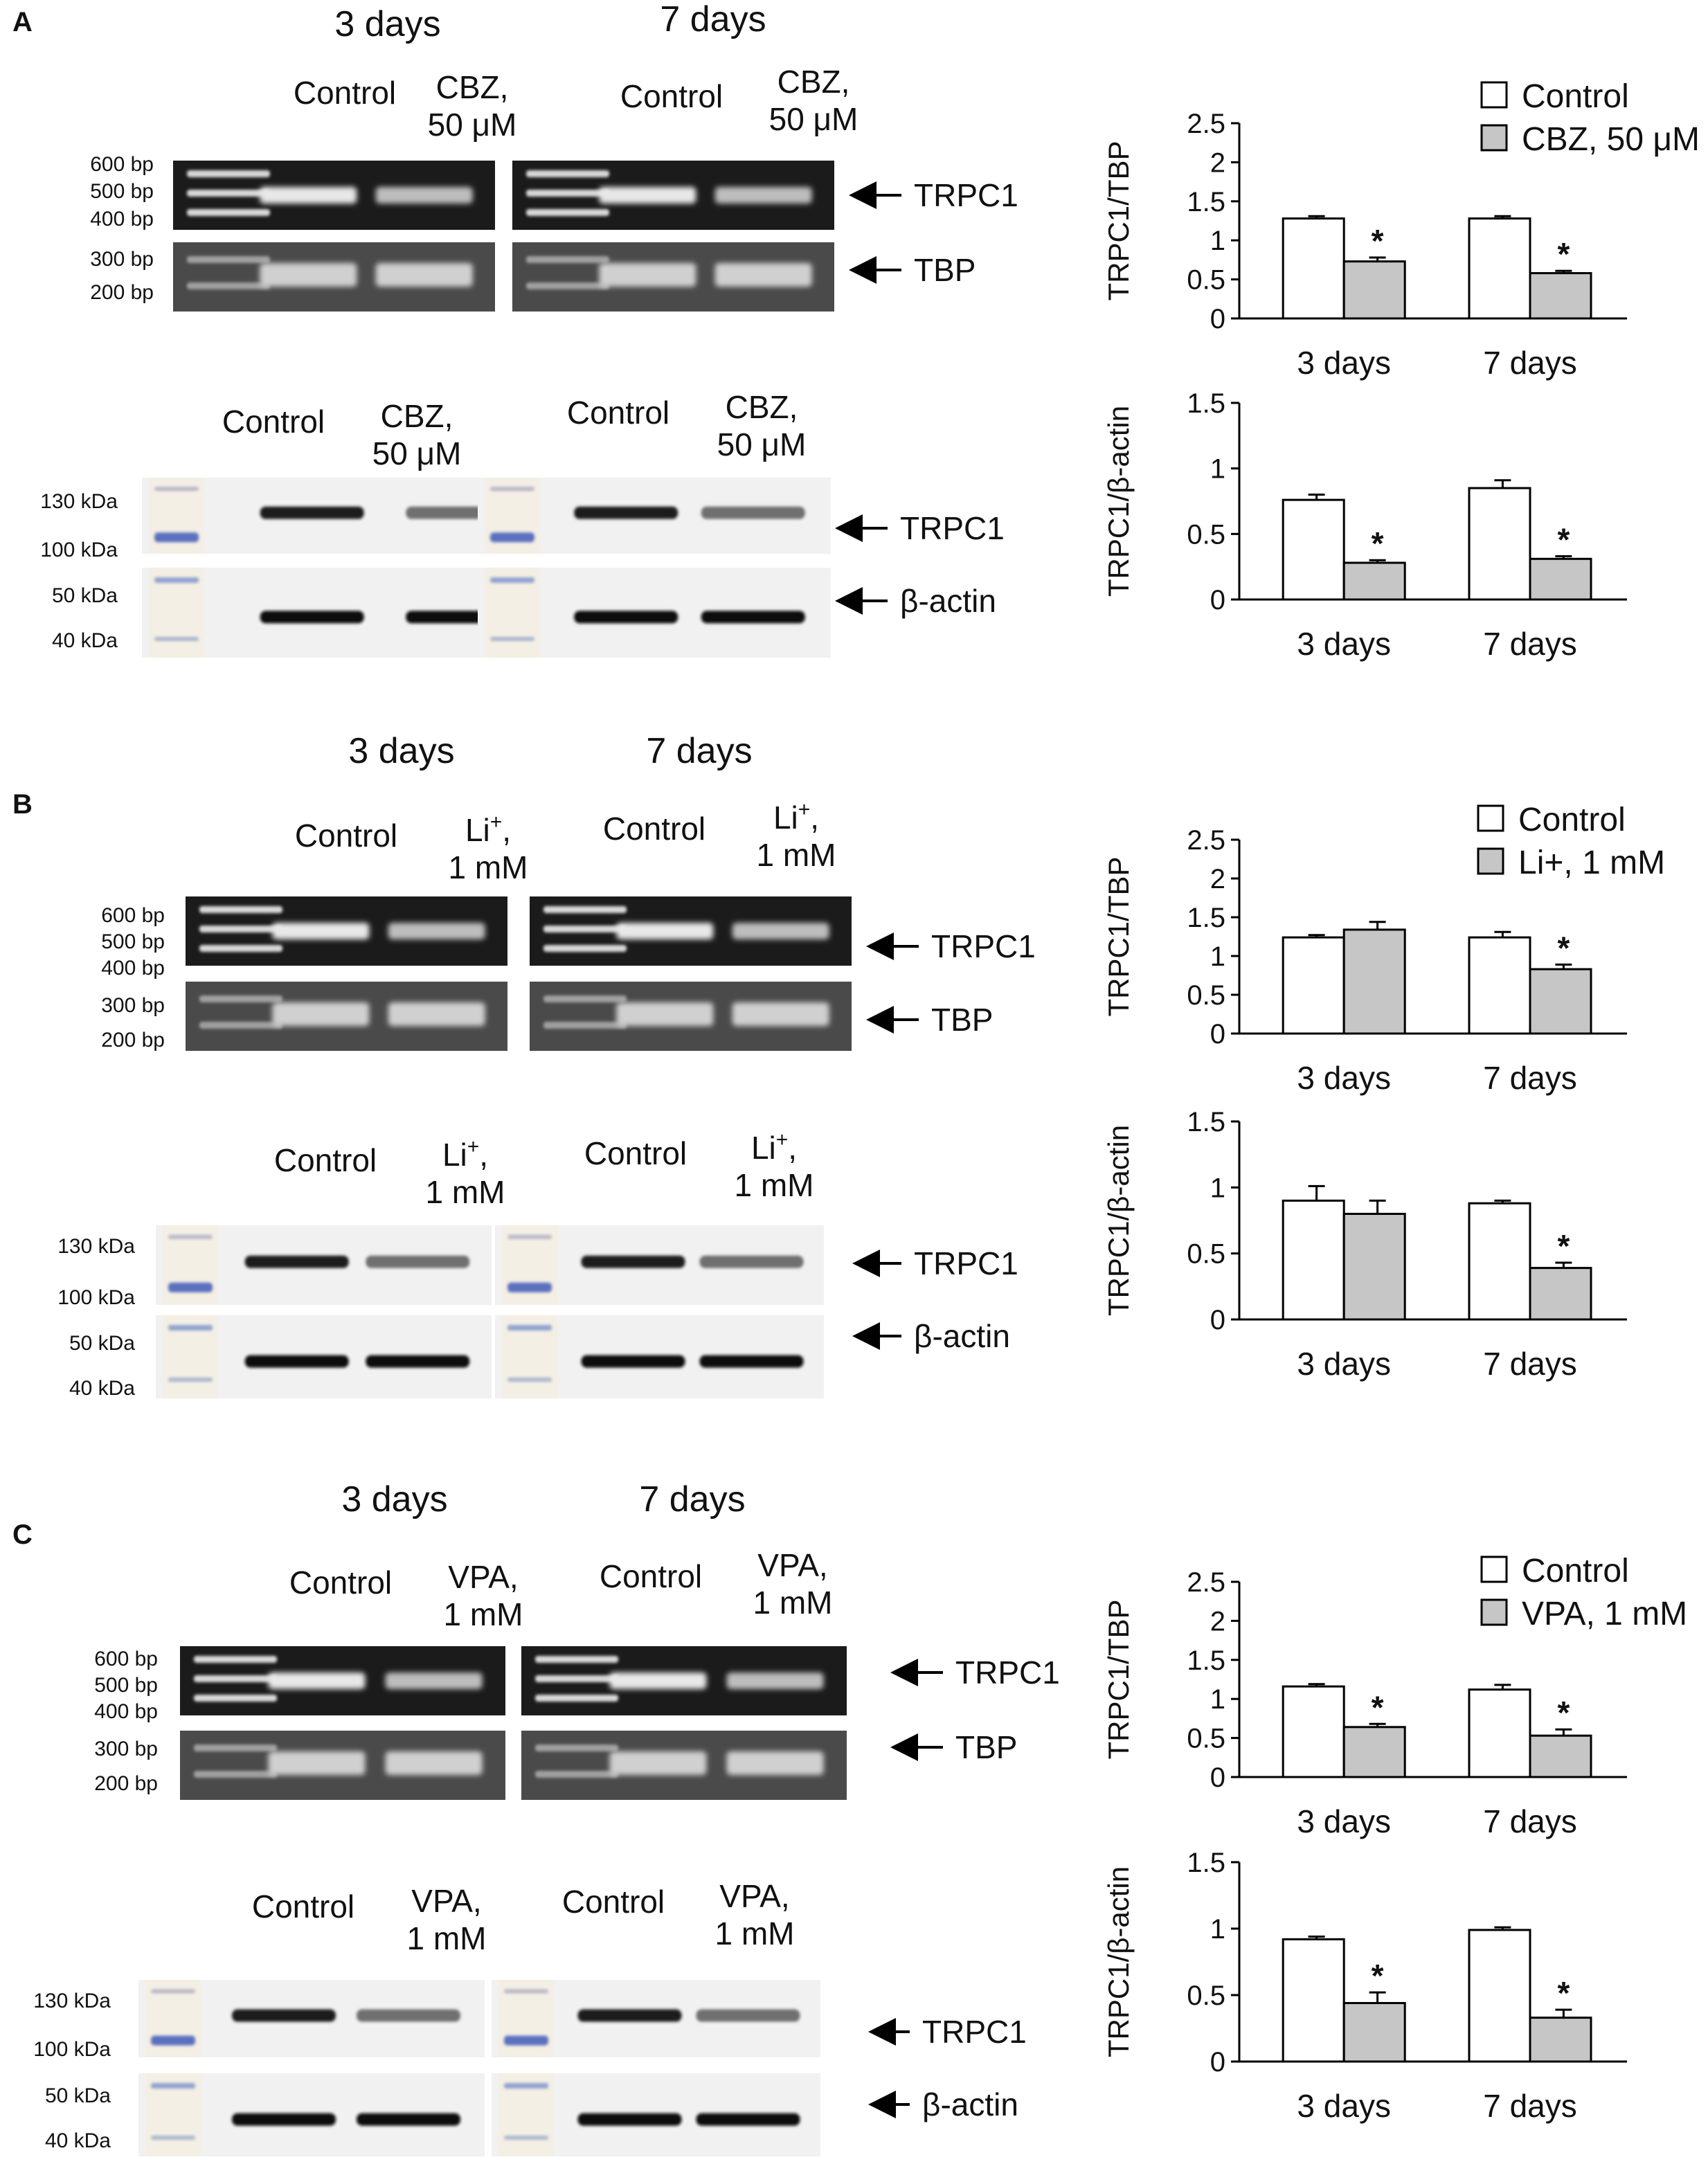 Image resolution: width=1708 pixels, height=2164 pixels. What do you see at coordinates (970, 2104) in the screenshot?
I see `target-label: β-actin` at bounding box center [970, 2104].